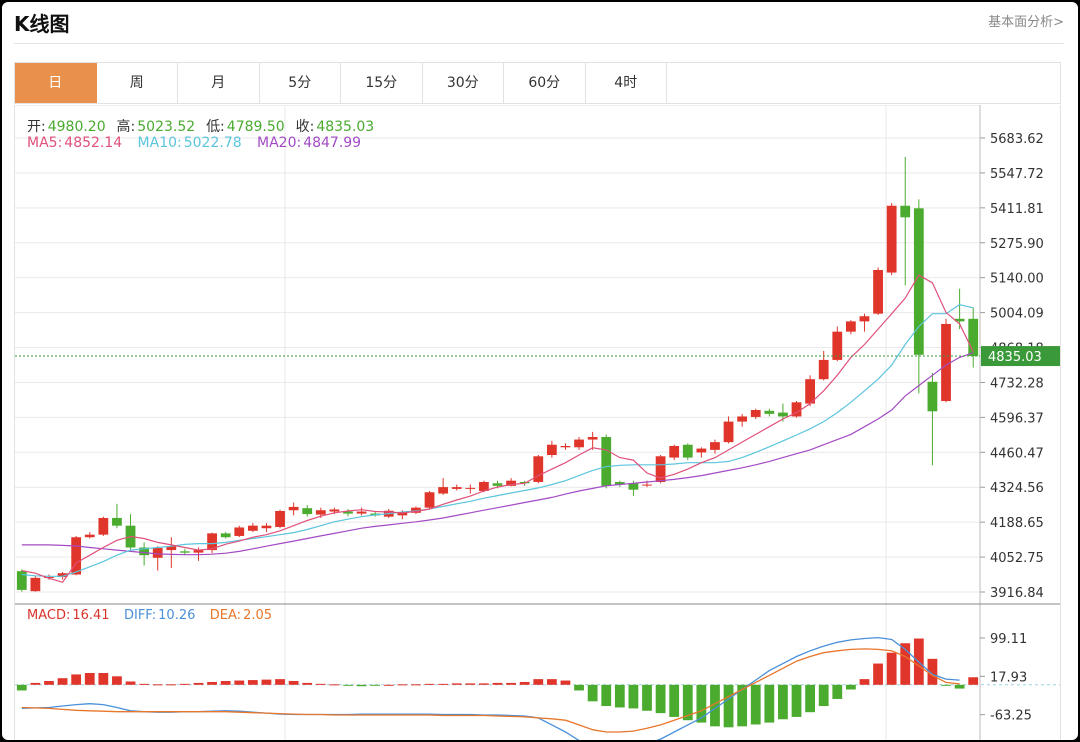  Describe the element at coordinates (545, 83) in the screenshot. I see `tab-60min: 60分` at that location.